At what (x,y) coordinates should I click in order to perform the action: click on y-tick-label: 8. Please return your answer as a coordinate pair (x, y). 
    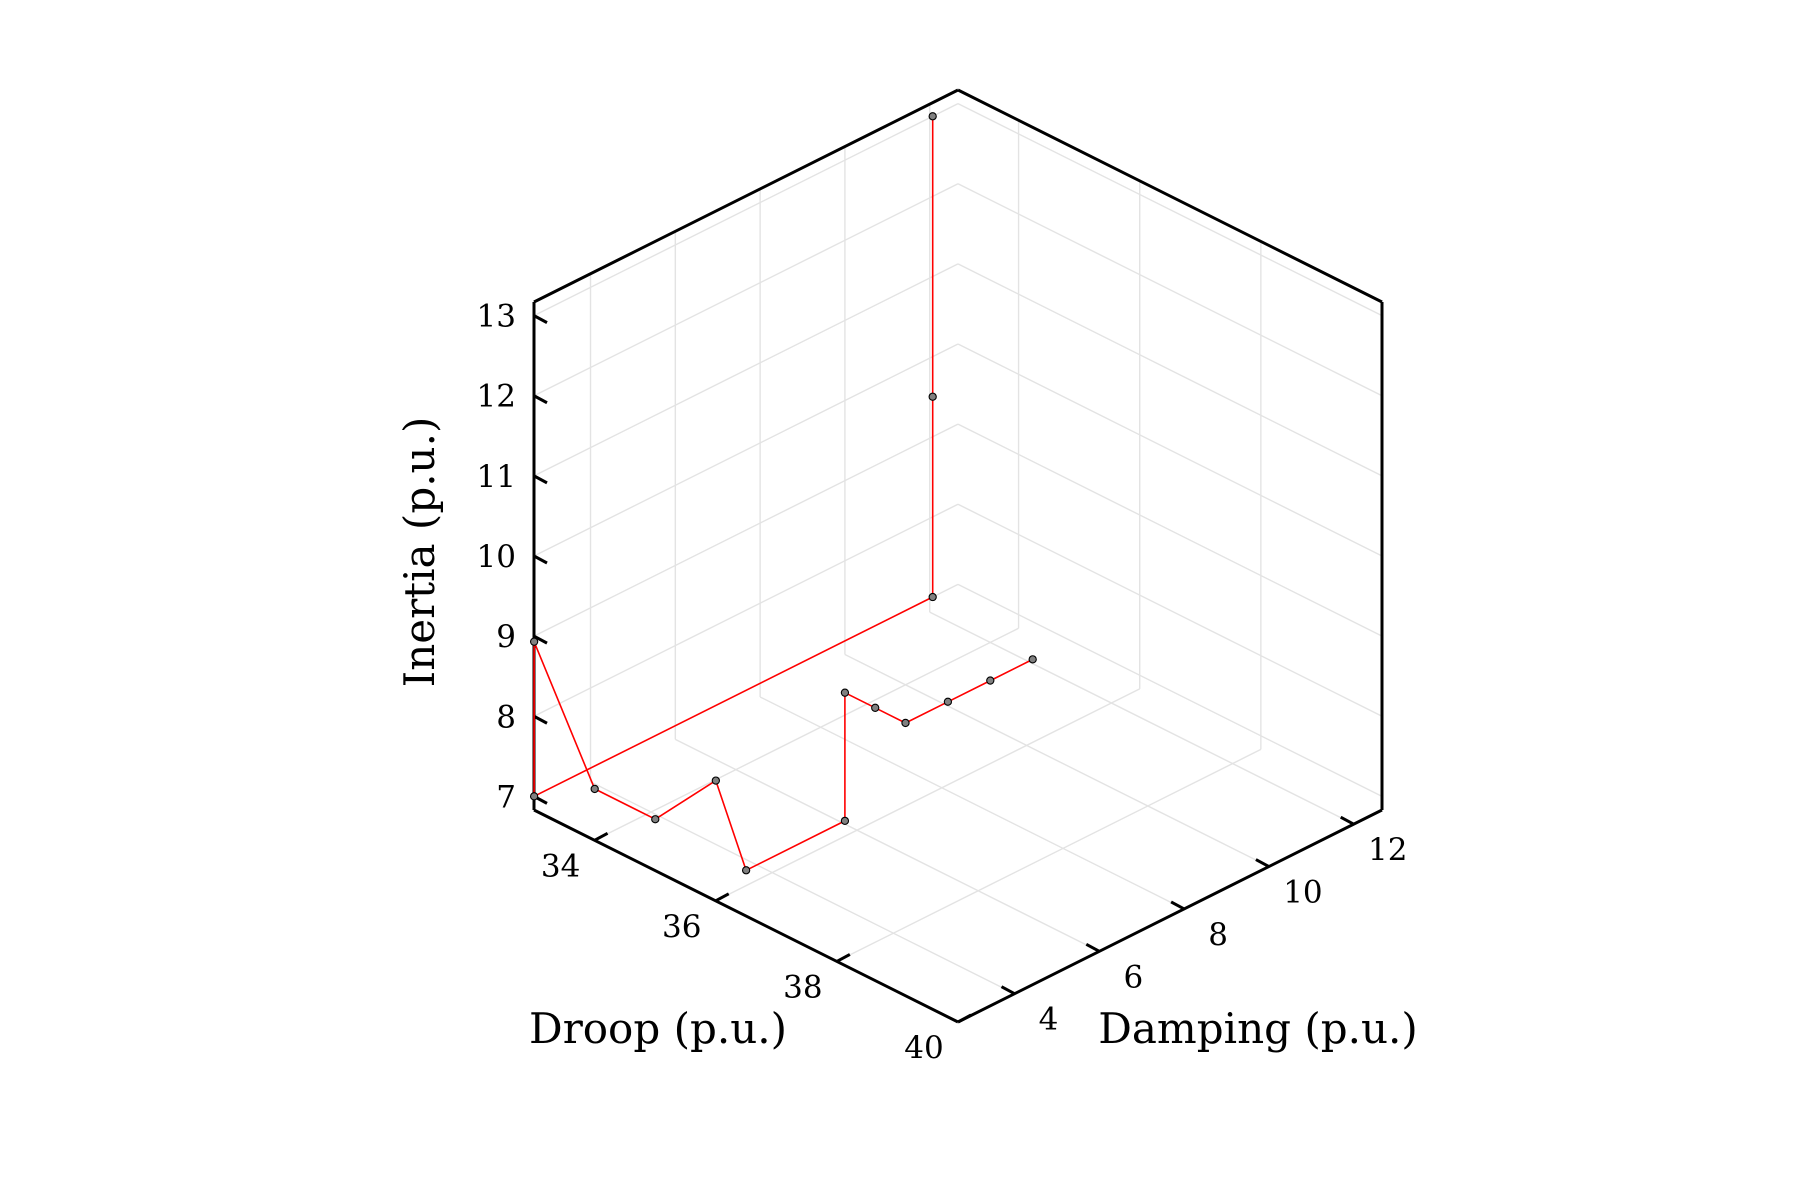
    Looking at the image, I should click on (1218, 935).